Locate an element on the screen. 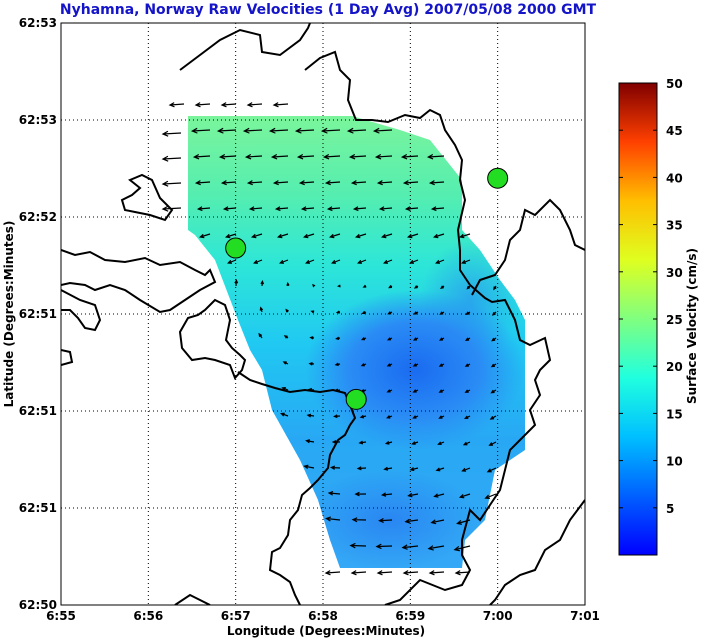 This screenshot has height=639, width=702. x-tick-labels: 6:55 6:56 6:57 6:58 6:59 7:00 7:01 is located at coordinates (323, 616).